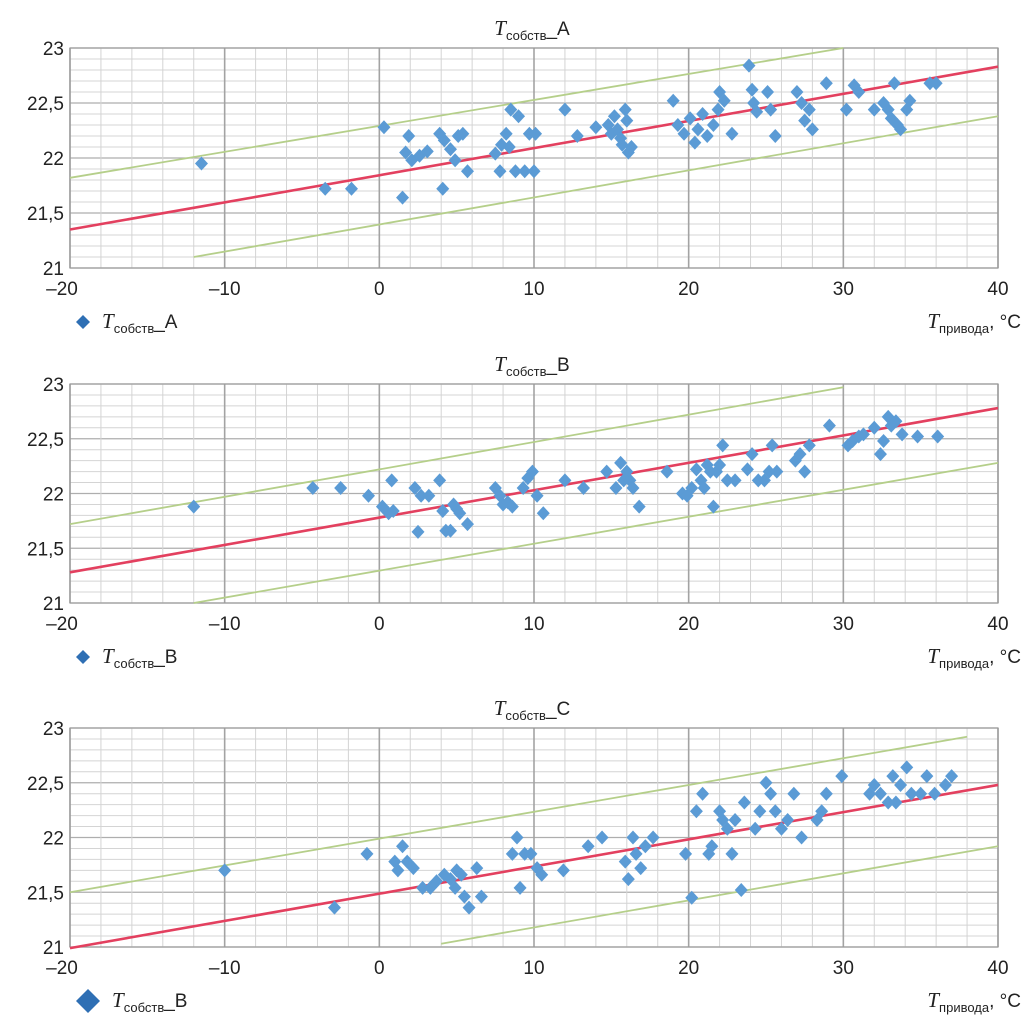  Describe the element at coordinates (53, 495) in the screenshot. I see `y-tick-label: 22` at that location.